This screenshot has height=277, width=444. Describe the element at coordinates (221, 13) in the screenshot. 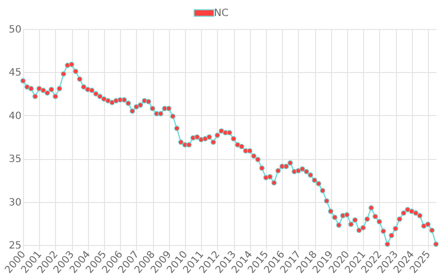

I see `legend-label: NC` at that location.